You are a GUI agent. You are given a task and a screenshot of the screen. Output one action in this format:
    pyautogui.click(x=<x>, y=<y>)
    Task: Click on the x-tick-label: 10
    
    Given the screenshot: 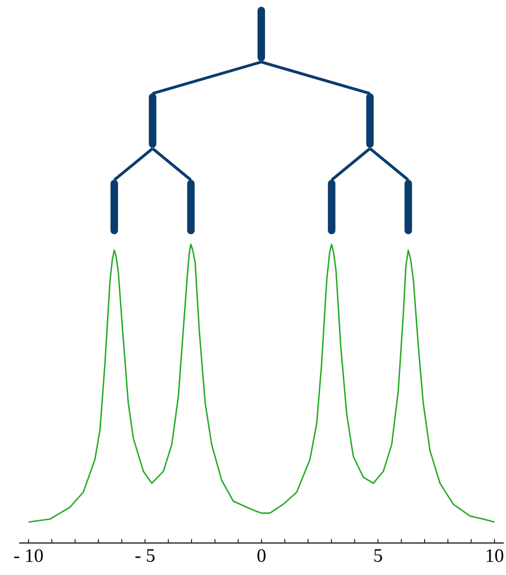 What is the action you would take?
    pyautogui.click(x=495, y=555)
    